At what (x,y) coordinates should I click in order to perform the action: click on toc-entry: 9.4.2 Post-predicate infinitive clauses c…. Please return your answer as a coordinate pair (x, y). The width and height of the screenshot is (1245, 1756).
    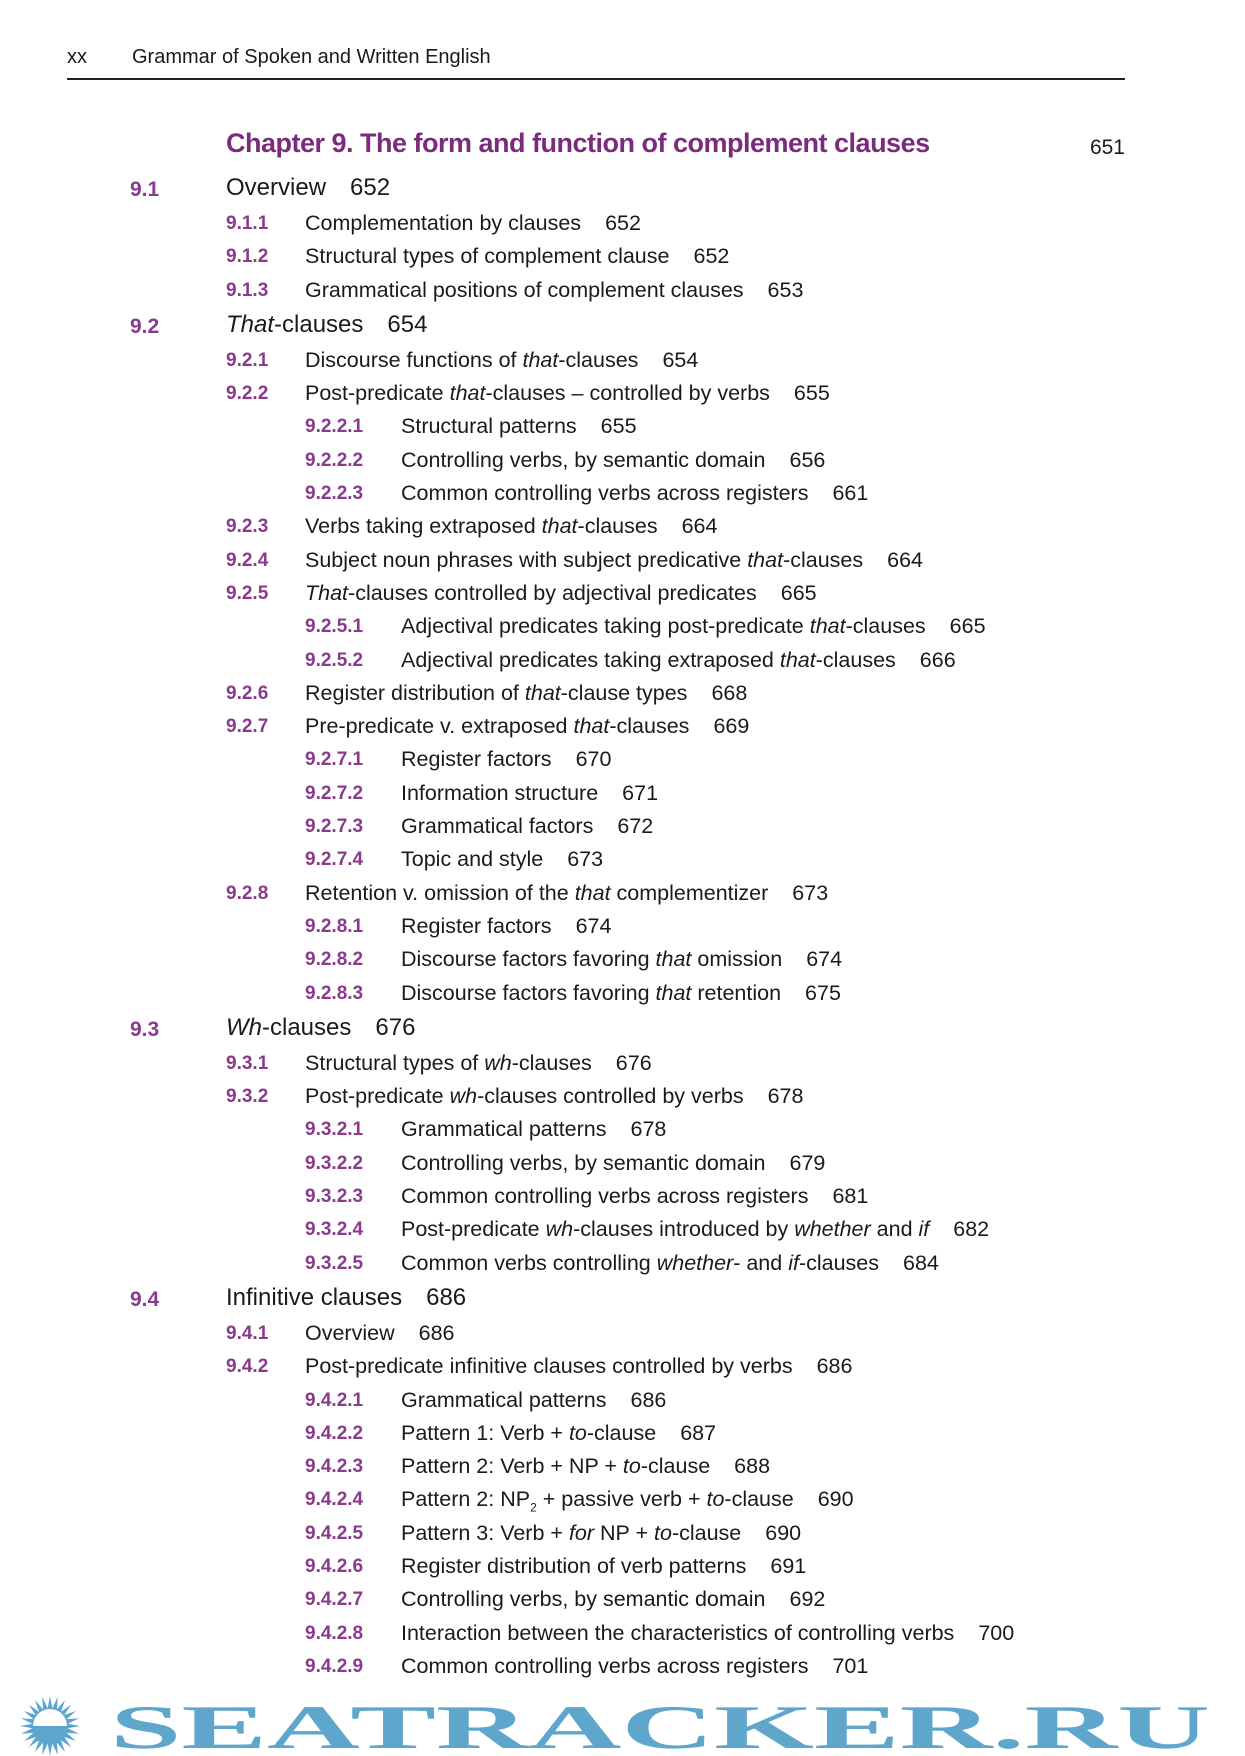
    Looking at the image, I should click on (622, 1368).